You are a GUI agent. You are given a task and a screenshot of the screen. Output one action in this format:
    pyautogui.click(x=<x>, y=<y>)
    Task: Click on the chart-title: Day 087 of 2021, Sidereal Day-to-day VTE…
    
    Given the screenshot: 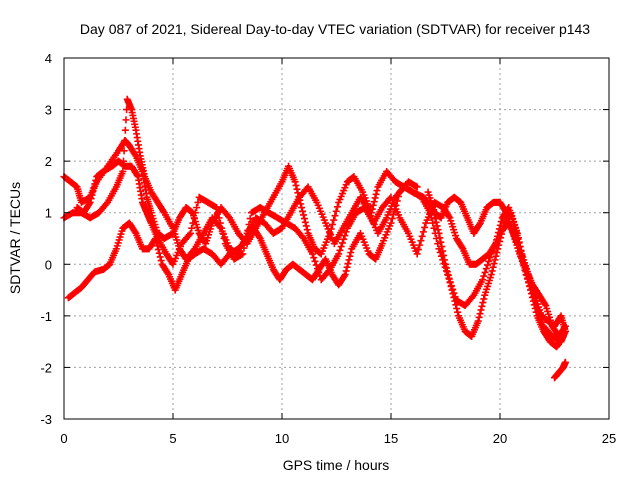 What is the action you would take?
    pyautogui.click(x=335, y=29)
    